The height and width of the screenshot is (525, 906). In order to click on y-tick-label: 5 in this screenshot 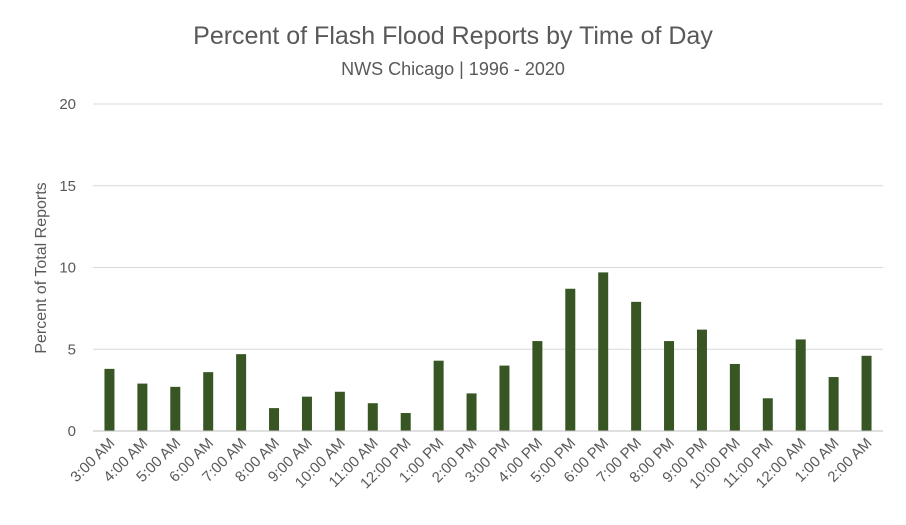, I will do `click(72, 349)`.